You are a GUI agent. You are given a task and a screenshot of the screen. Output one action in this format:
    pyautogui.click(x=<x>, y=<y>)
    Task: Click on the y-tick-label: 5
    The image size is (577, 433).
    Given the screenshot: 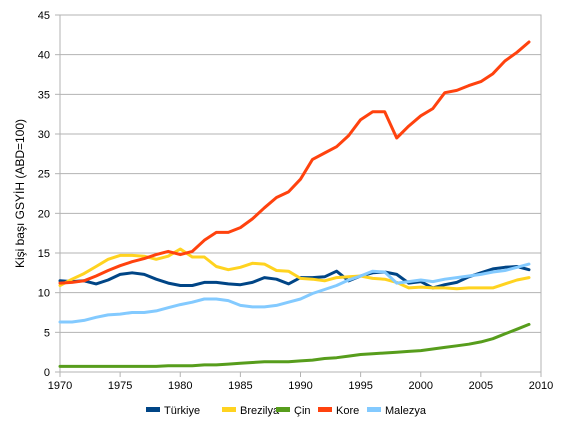 What is the action you would take?
    pyautogui.click(x=47, y=333)
    